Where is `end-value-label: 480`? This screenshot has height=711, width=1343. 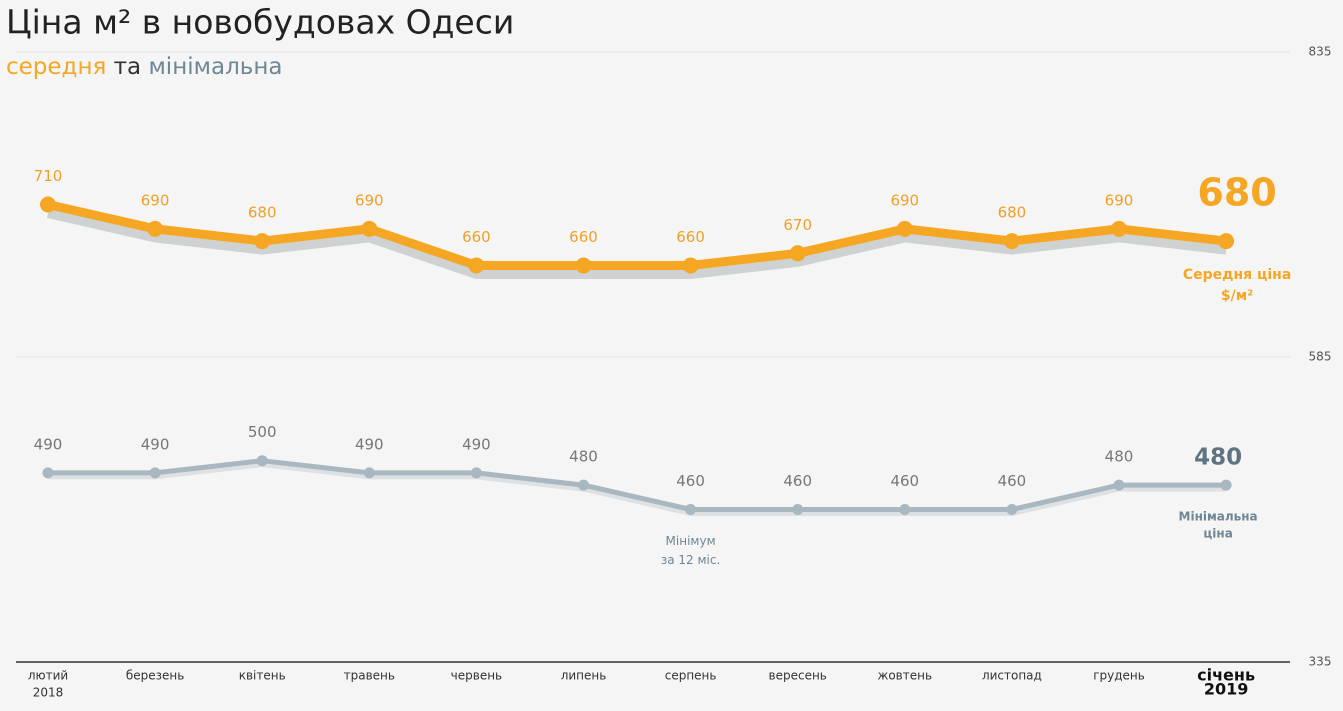
end-value-label: 480 is located at coordinates (1218, 458).